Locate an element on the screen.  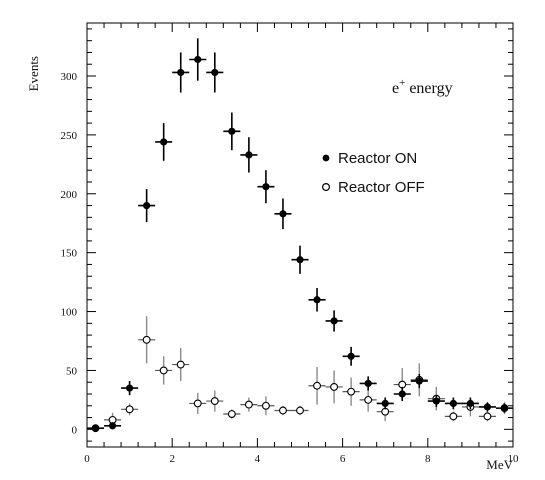
x-tick-label: 2 is located at coordinates (172, 459).